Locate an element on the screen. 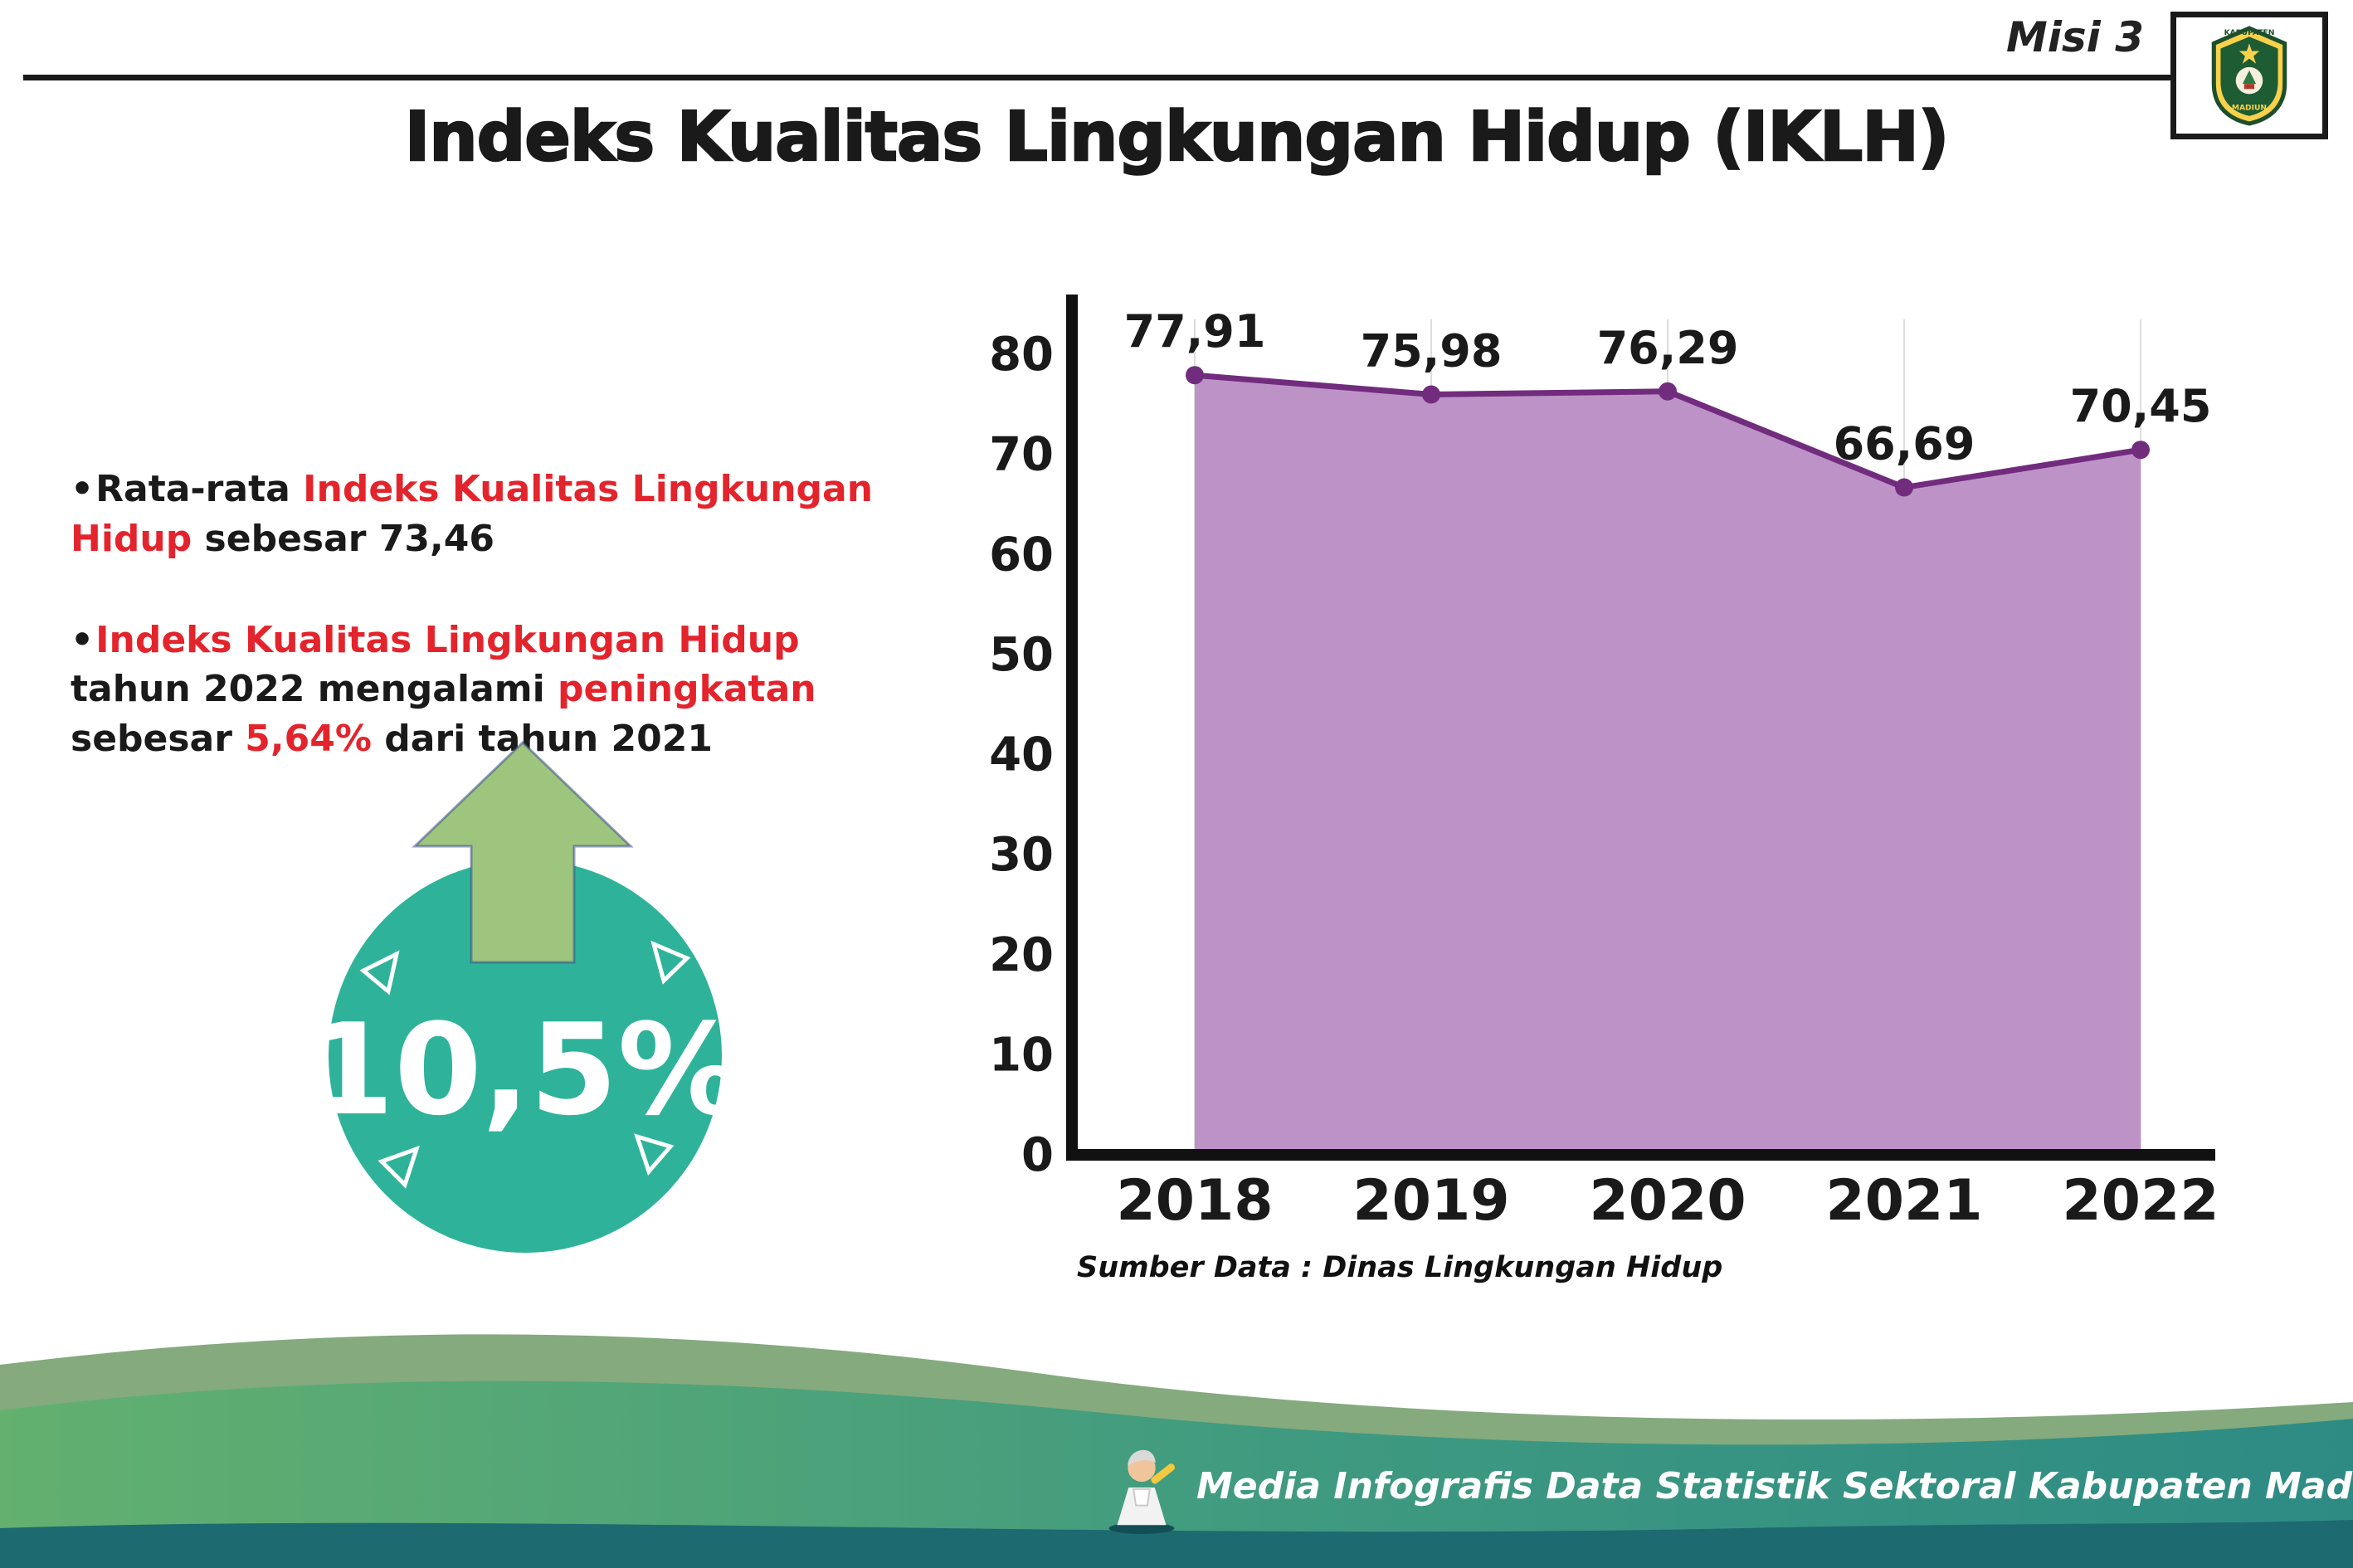 The image size is (2353, 1568). x-category-label: 2020 is located at coordinates (1667, 1201).